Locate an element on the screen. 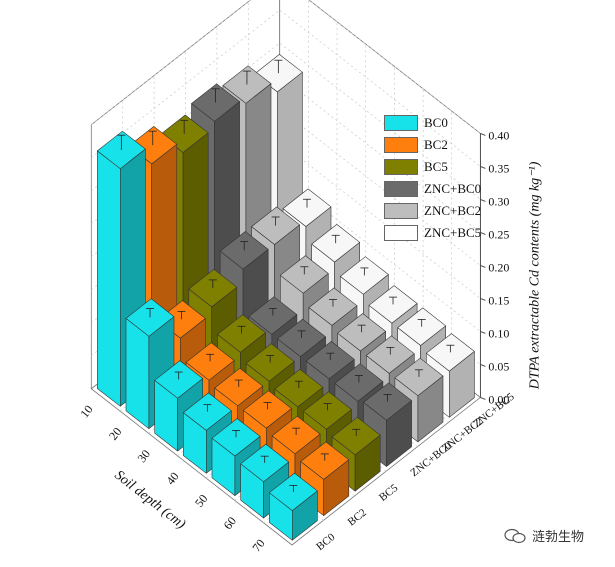 The width and height of the screenshot is (615, 567). z-tick-label: 0.05 is located at coordinates (498, 366).